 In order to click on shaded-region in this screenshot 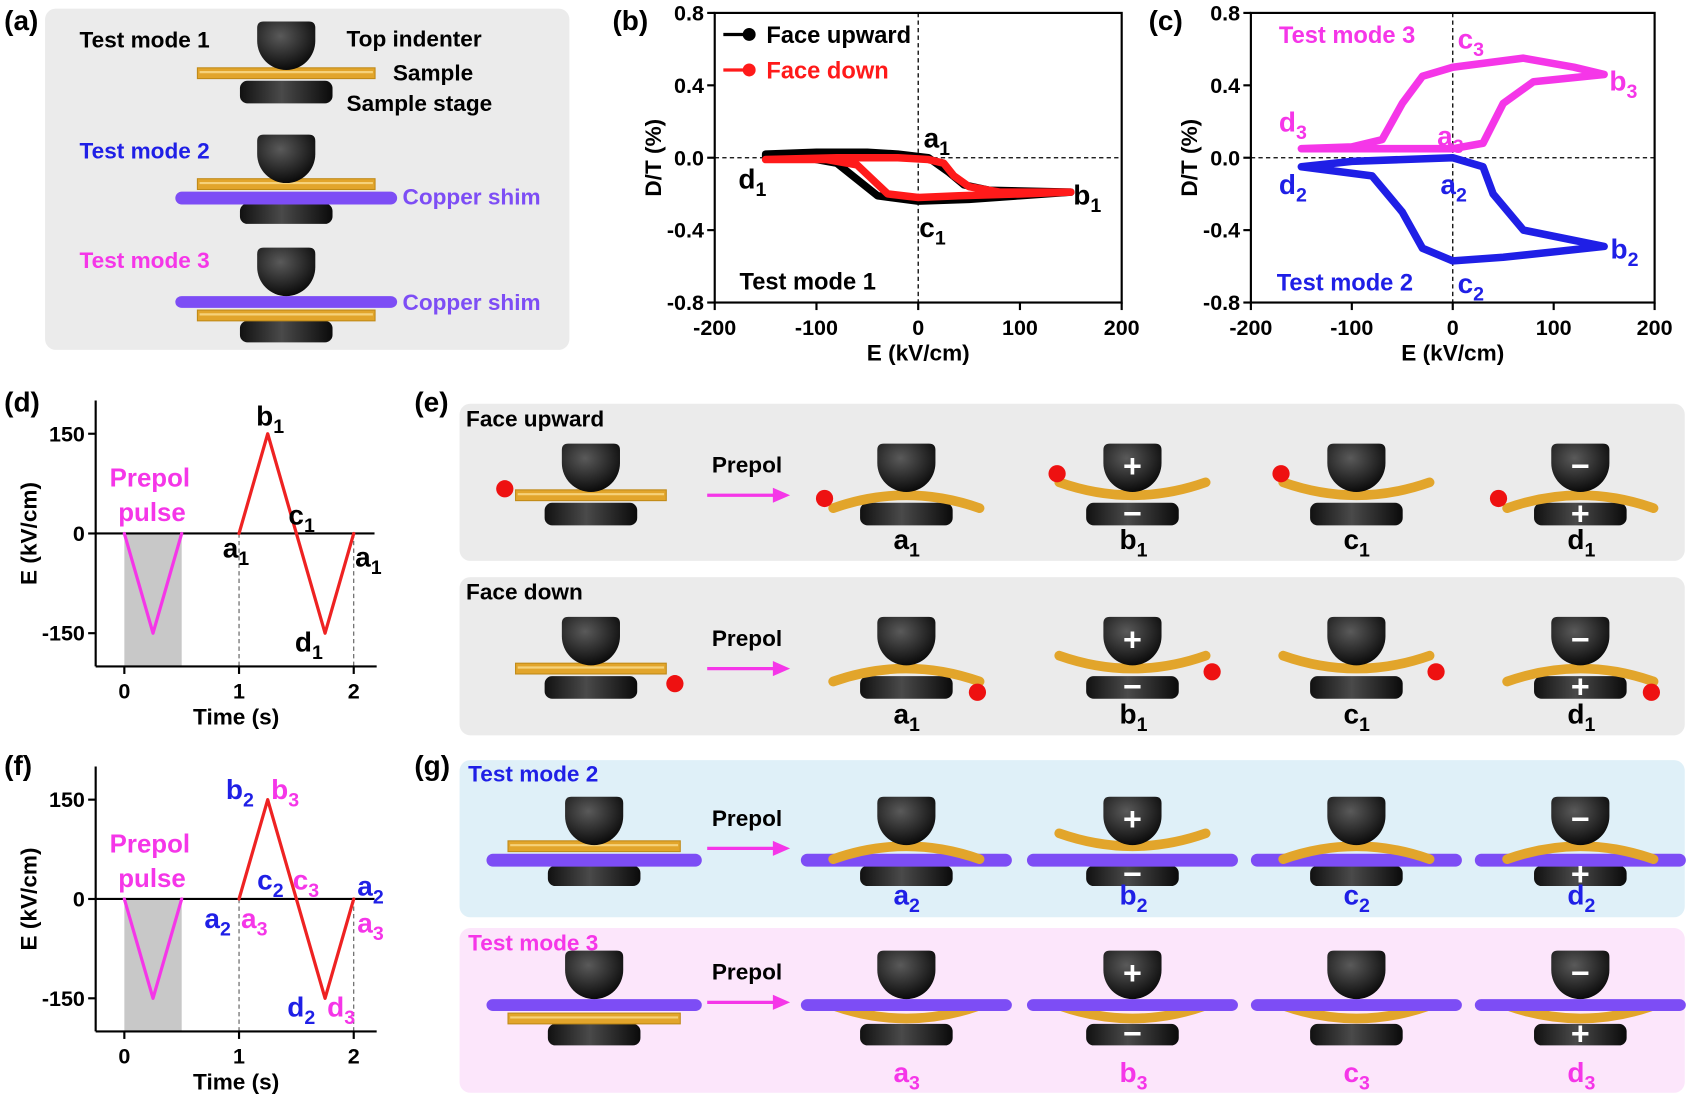, I will do `click(153, 965)`.